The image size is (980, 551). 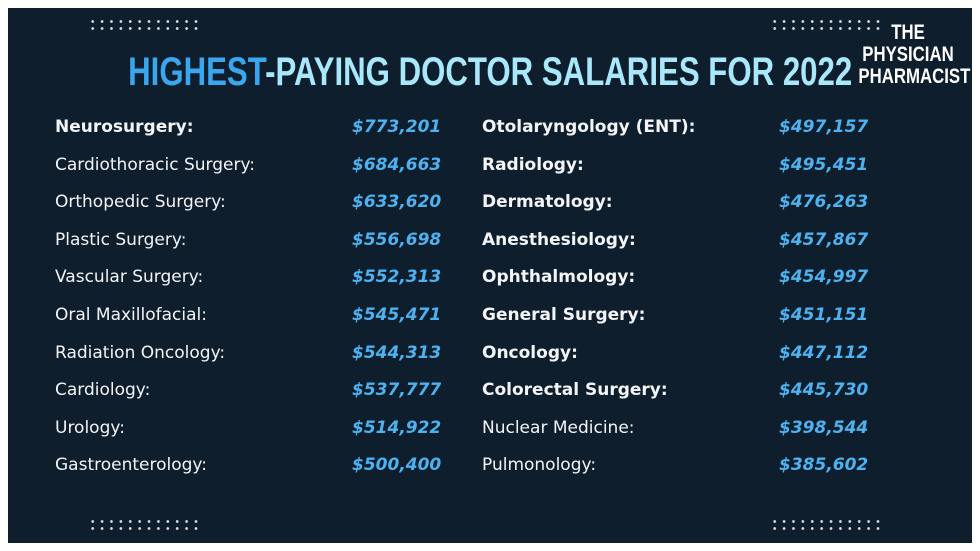 What do you see at coordinates (131, 465) in the screenshot?
I see `specialty: Gastroenterology:` at bounding box center [131, 465].